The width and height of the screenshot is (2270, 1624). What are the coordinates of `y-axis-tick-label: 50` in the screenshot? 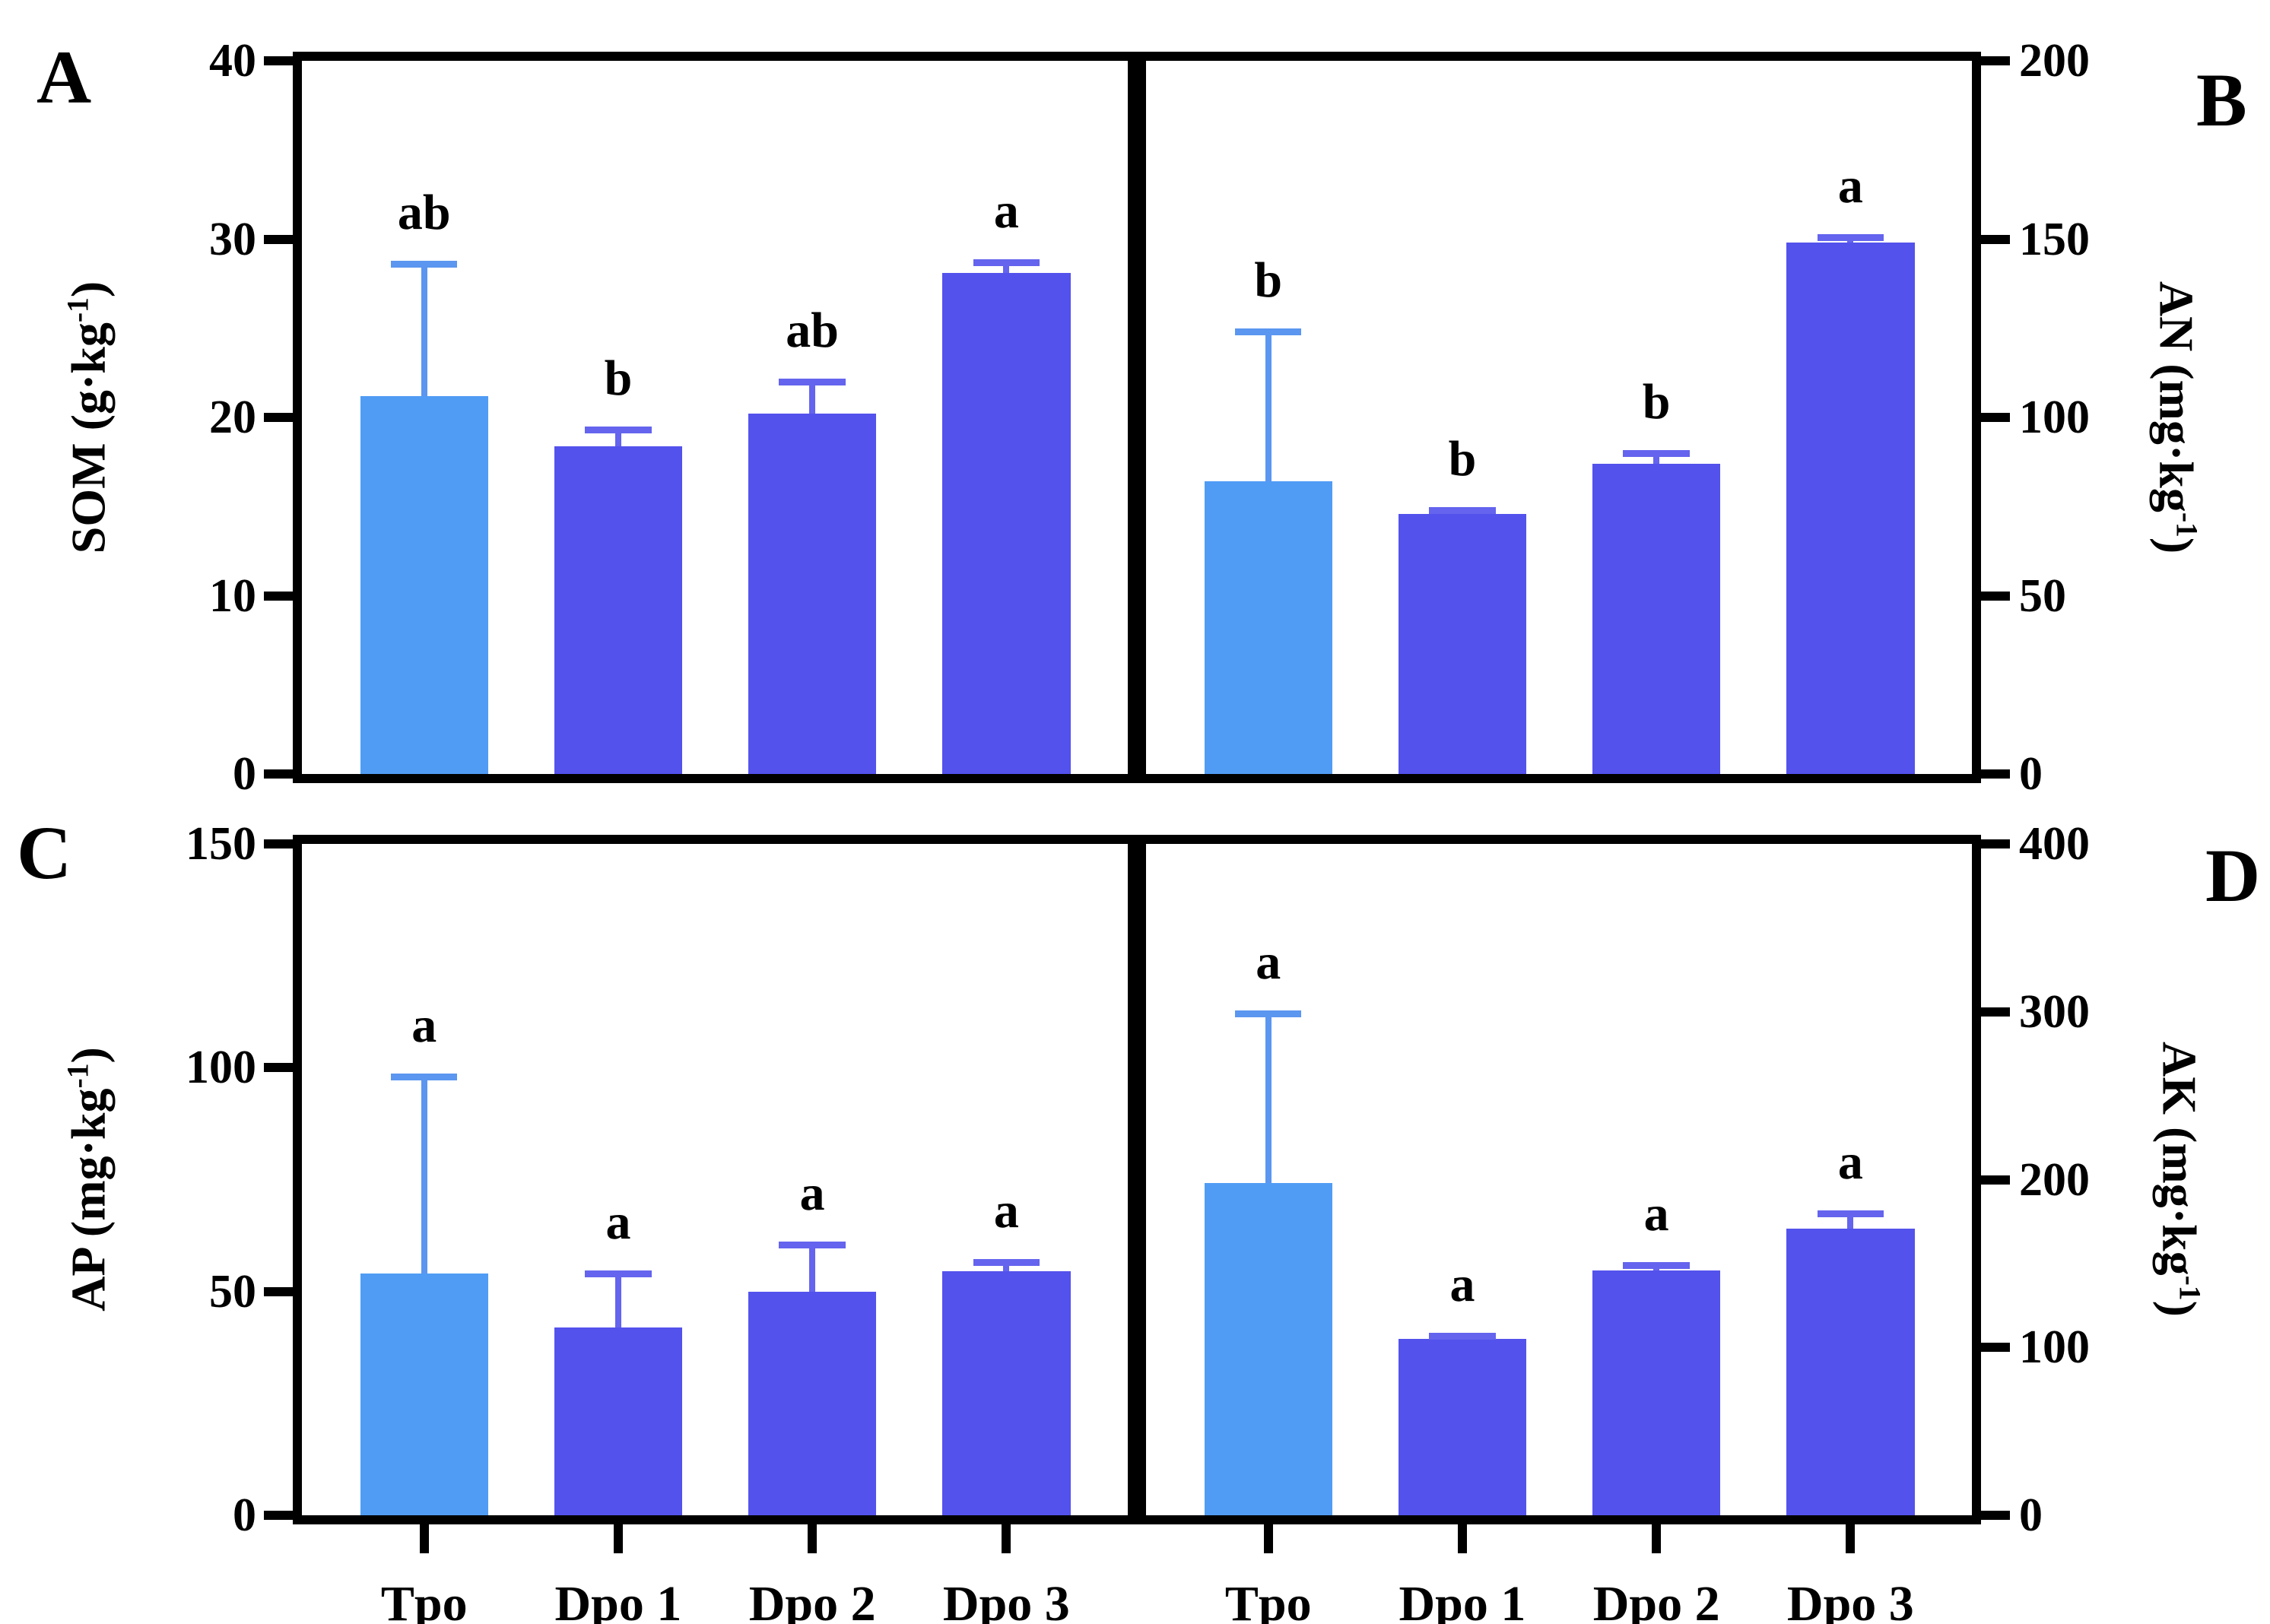 It's located at (232, 1291).